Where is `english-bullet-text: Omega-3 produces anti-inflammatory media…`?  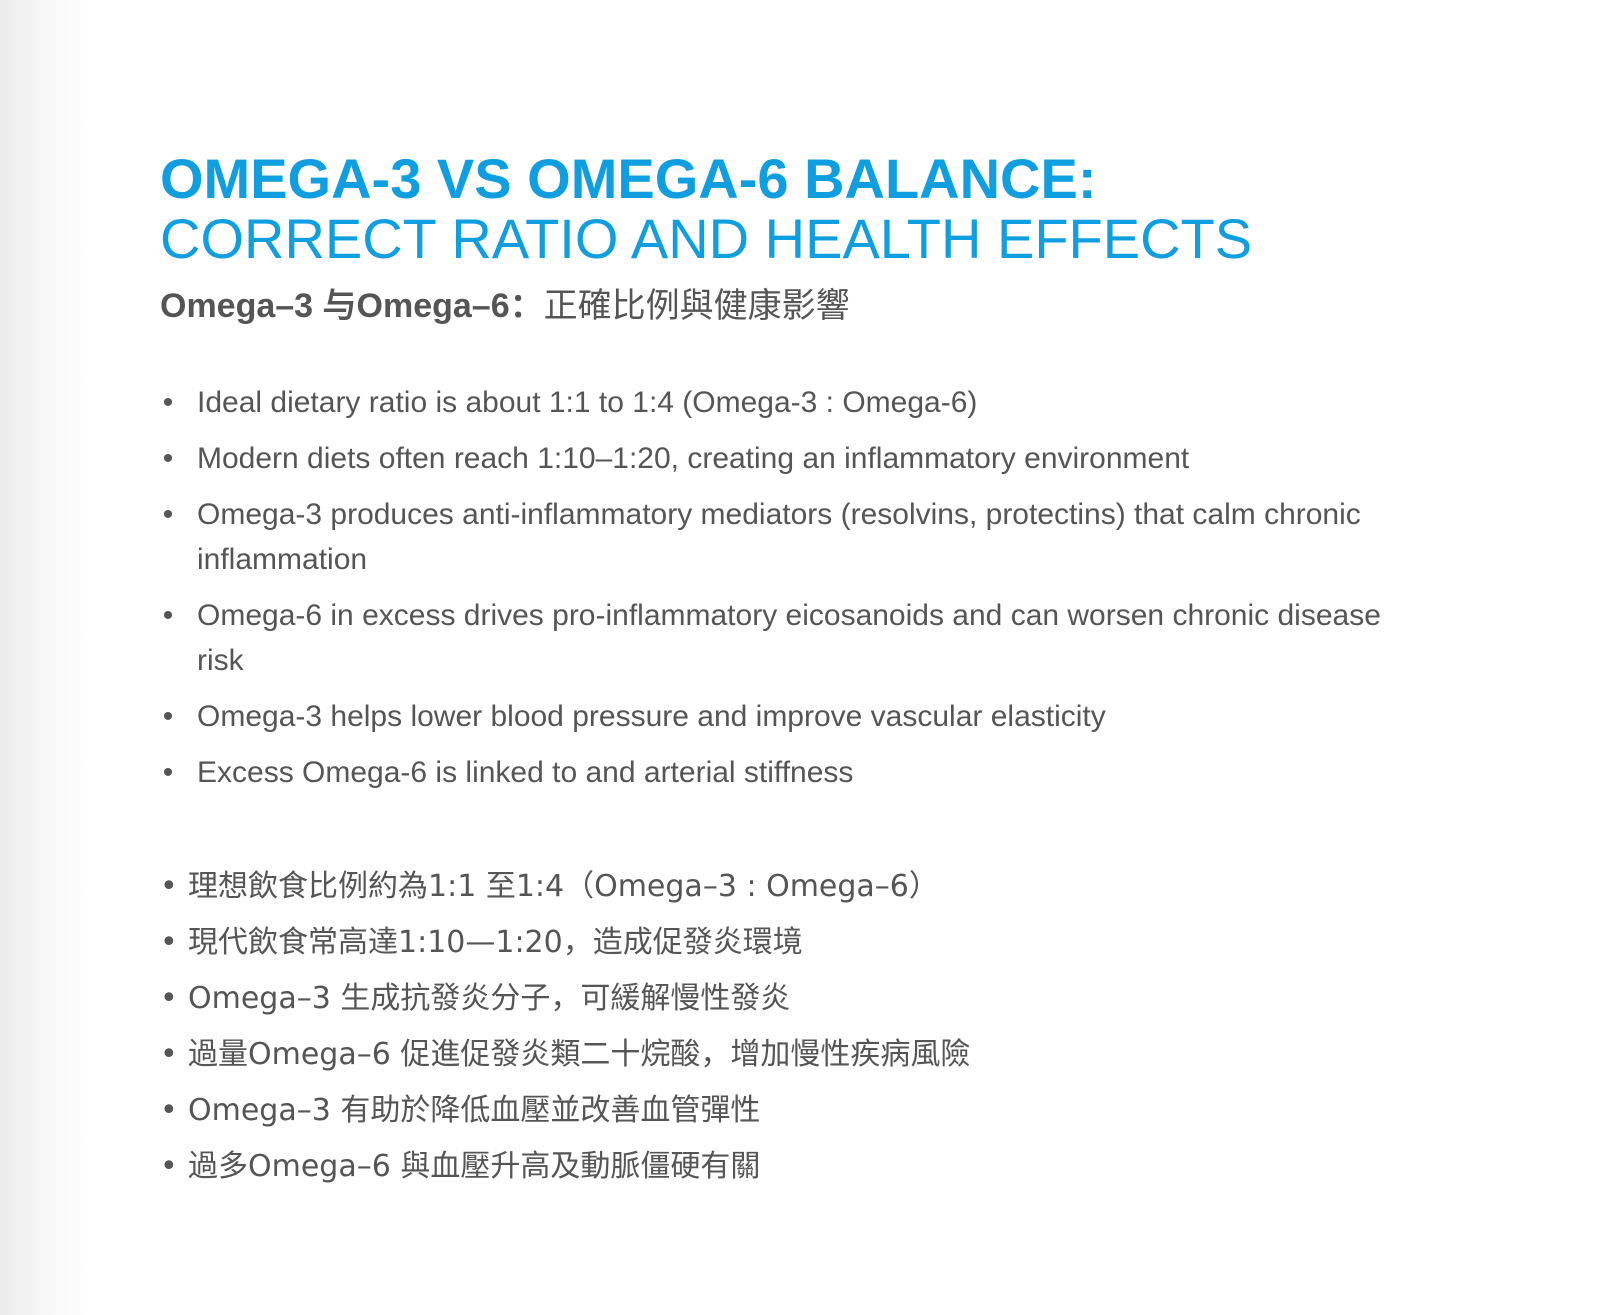
english-bullet-text: Omega-3 produces anti-inflammatory media… is located at coordinates (779, 537).